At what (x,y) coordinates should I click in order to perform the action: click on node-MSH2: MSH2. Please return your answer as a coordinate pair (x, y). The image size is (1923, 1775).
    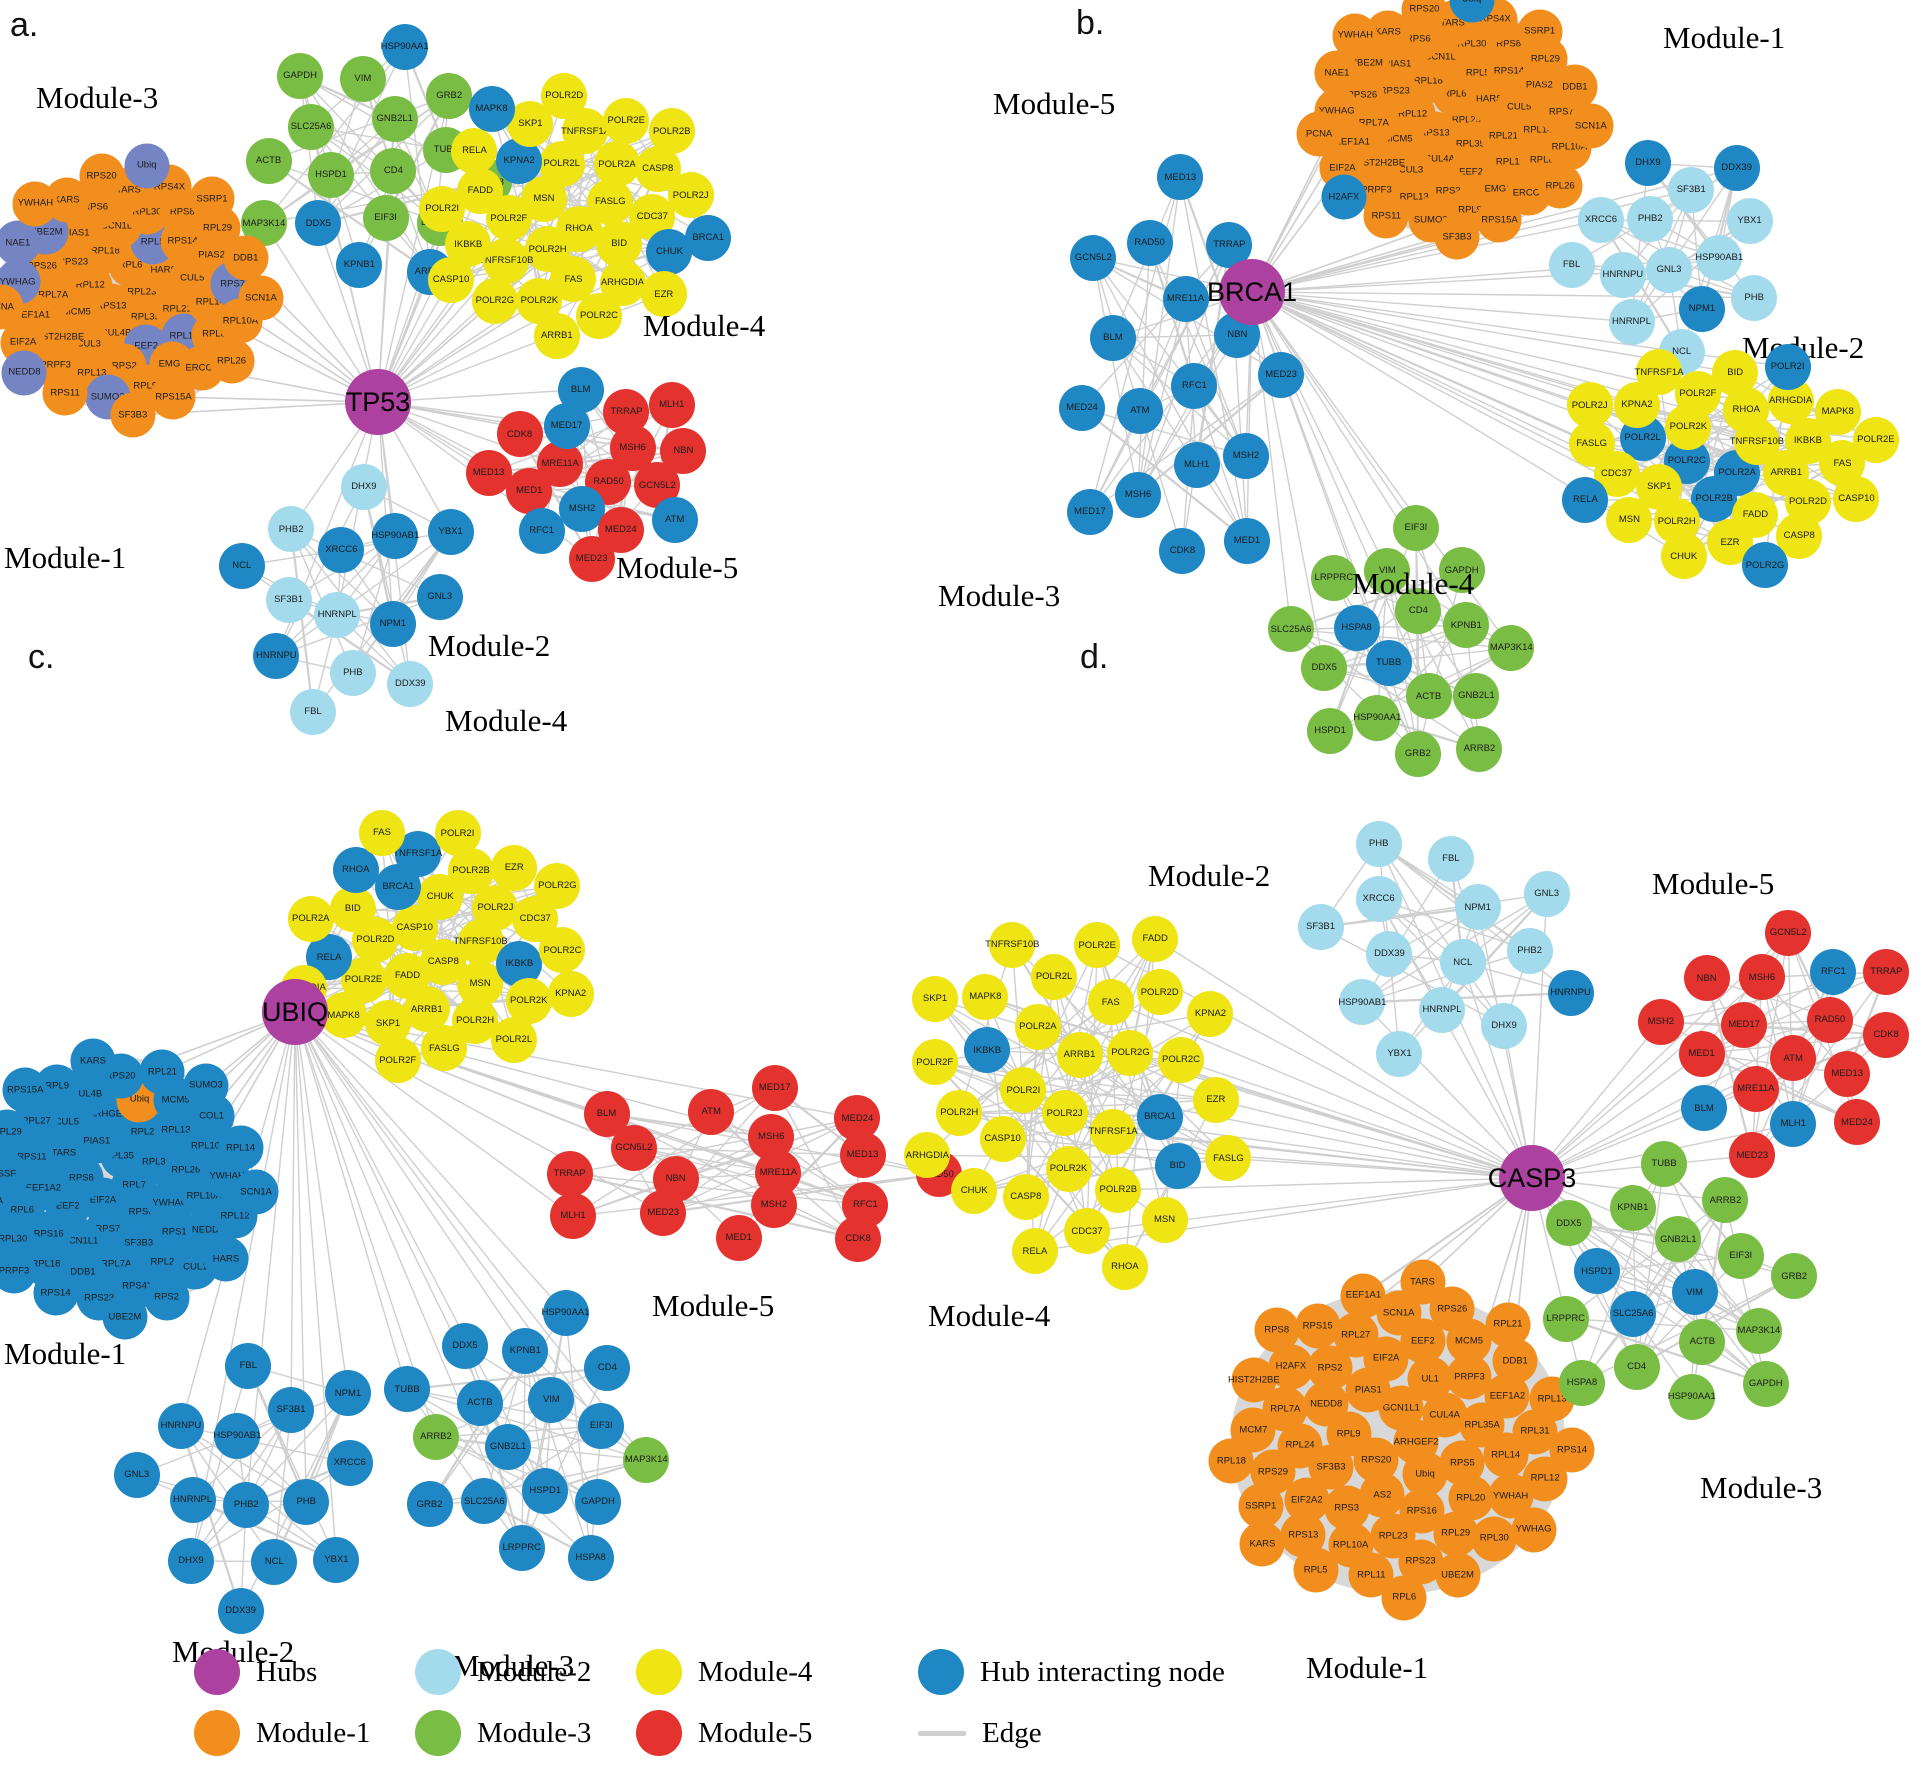
    Looking at the image, I should click on (582, 509).